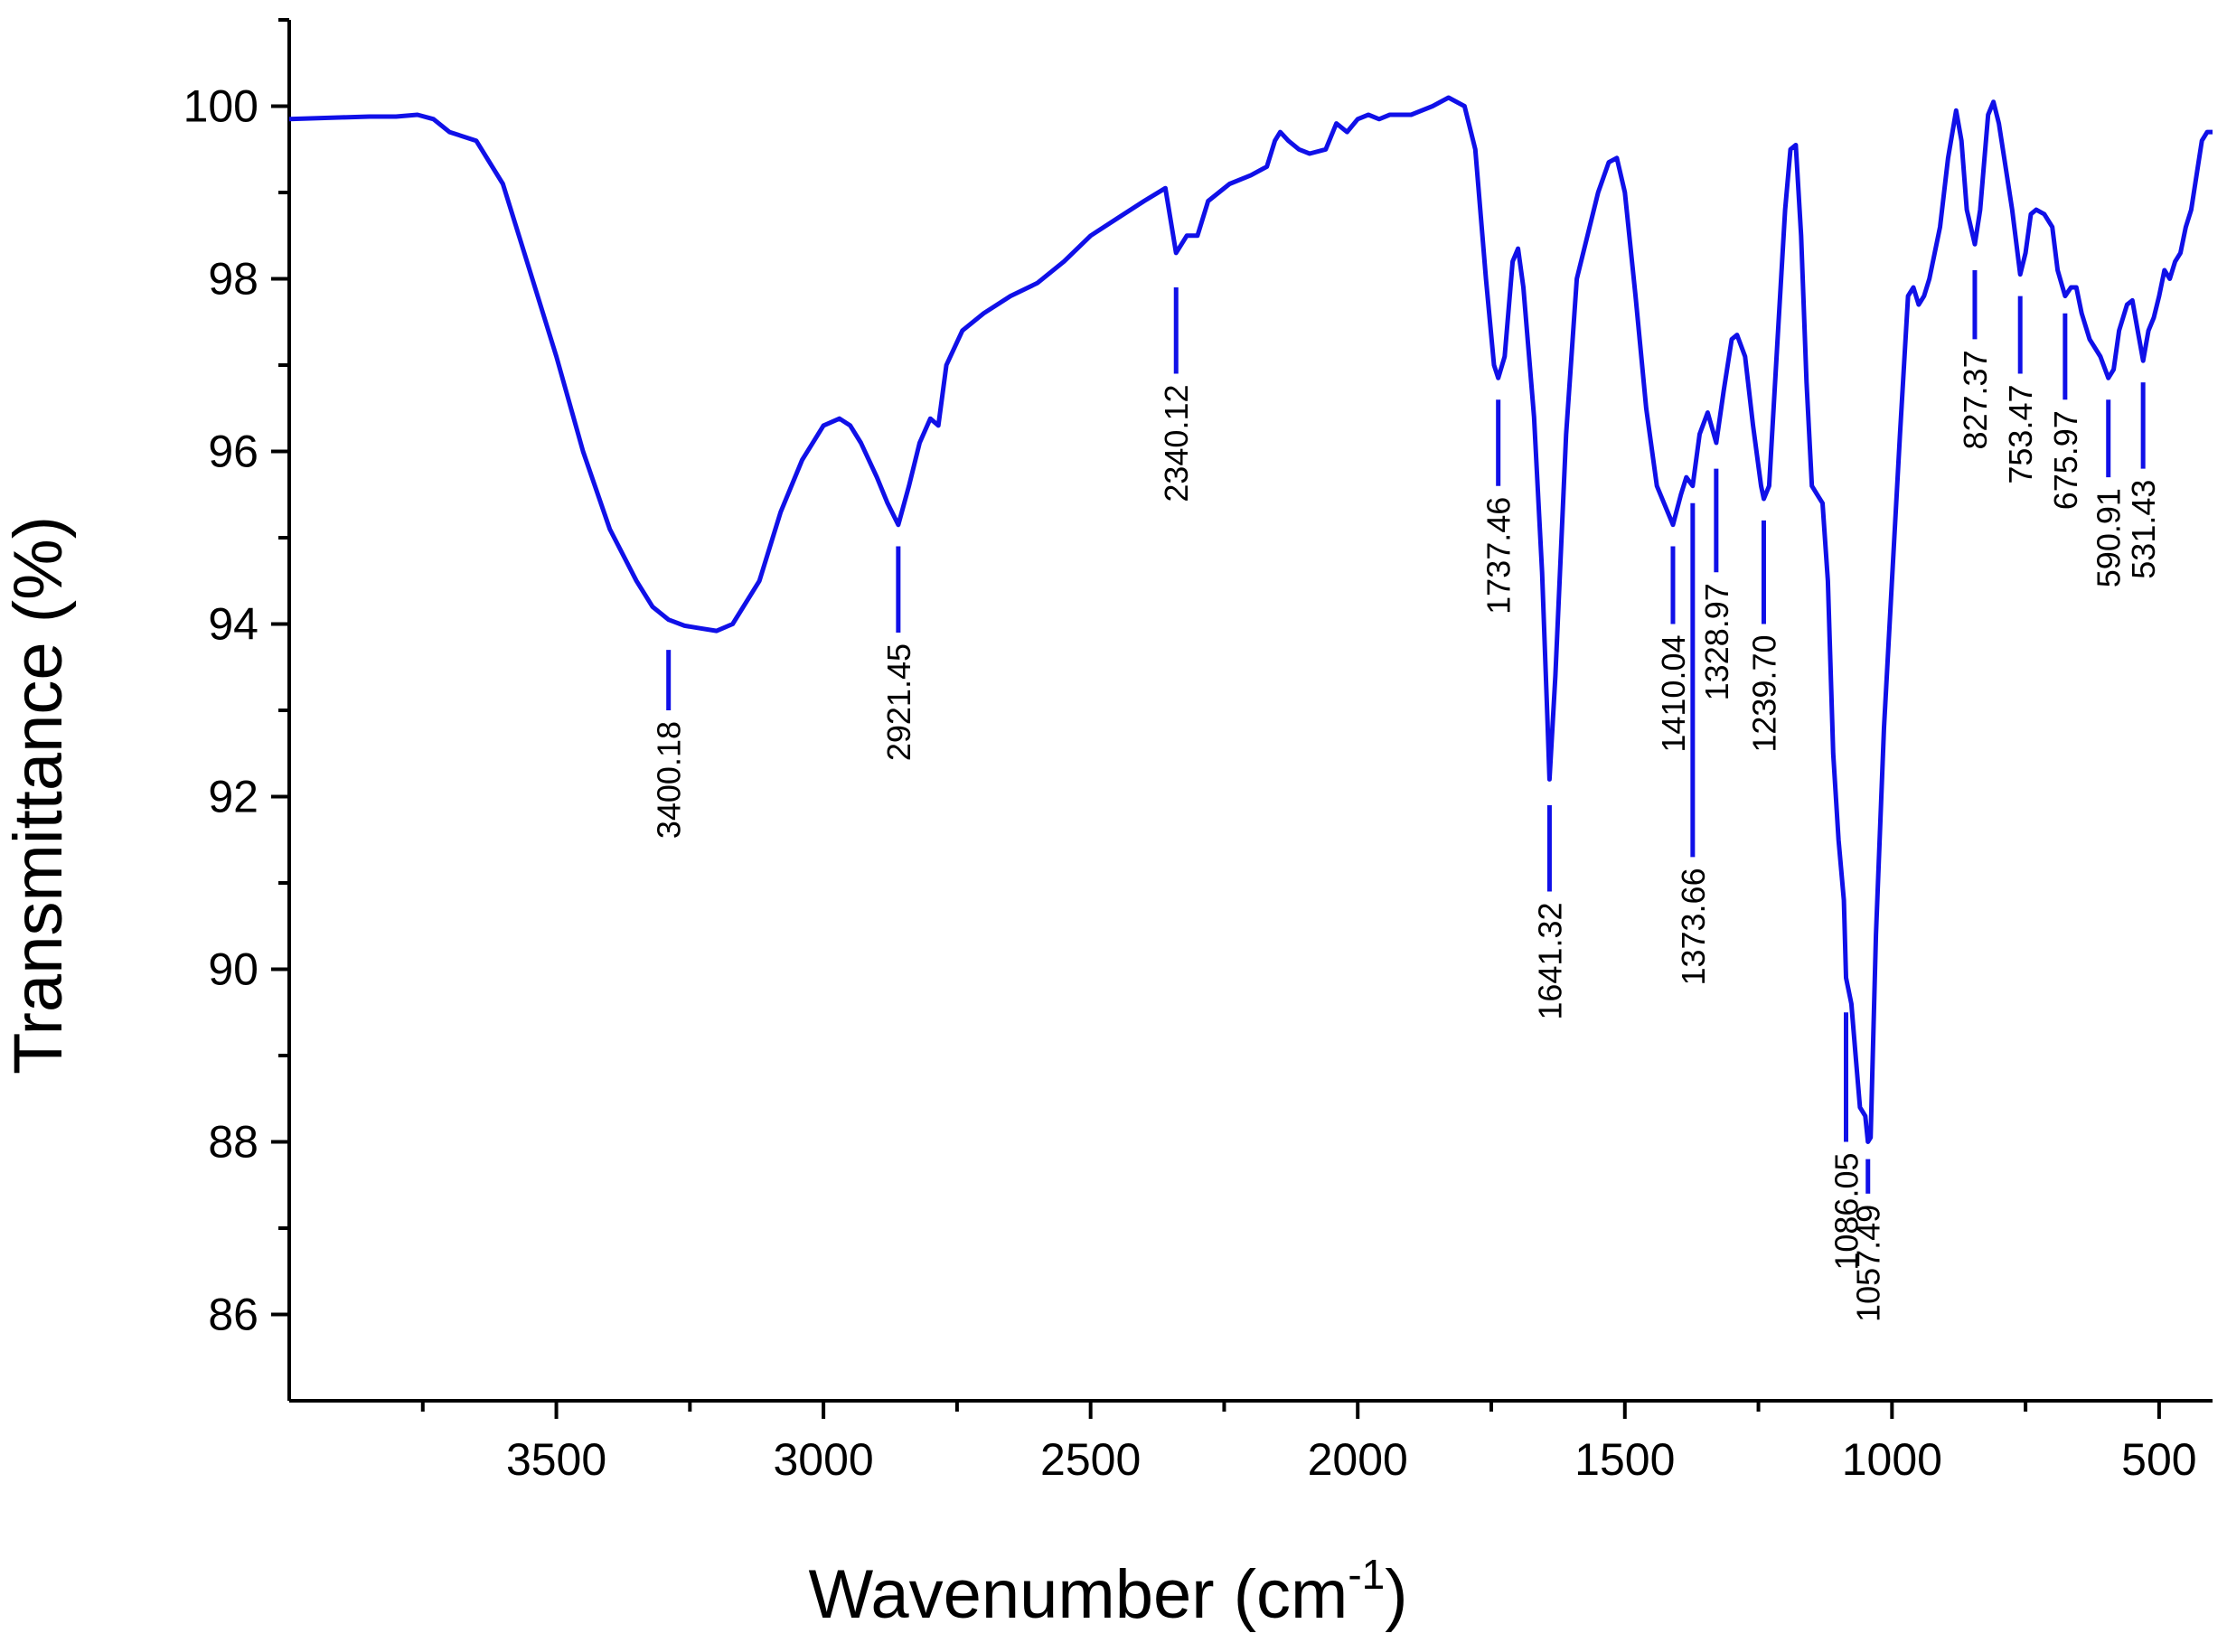 The image size is (2227, 1652). I want to click on y-tick-label: 88, so click(233, 1142).